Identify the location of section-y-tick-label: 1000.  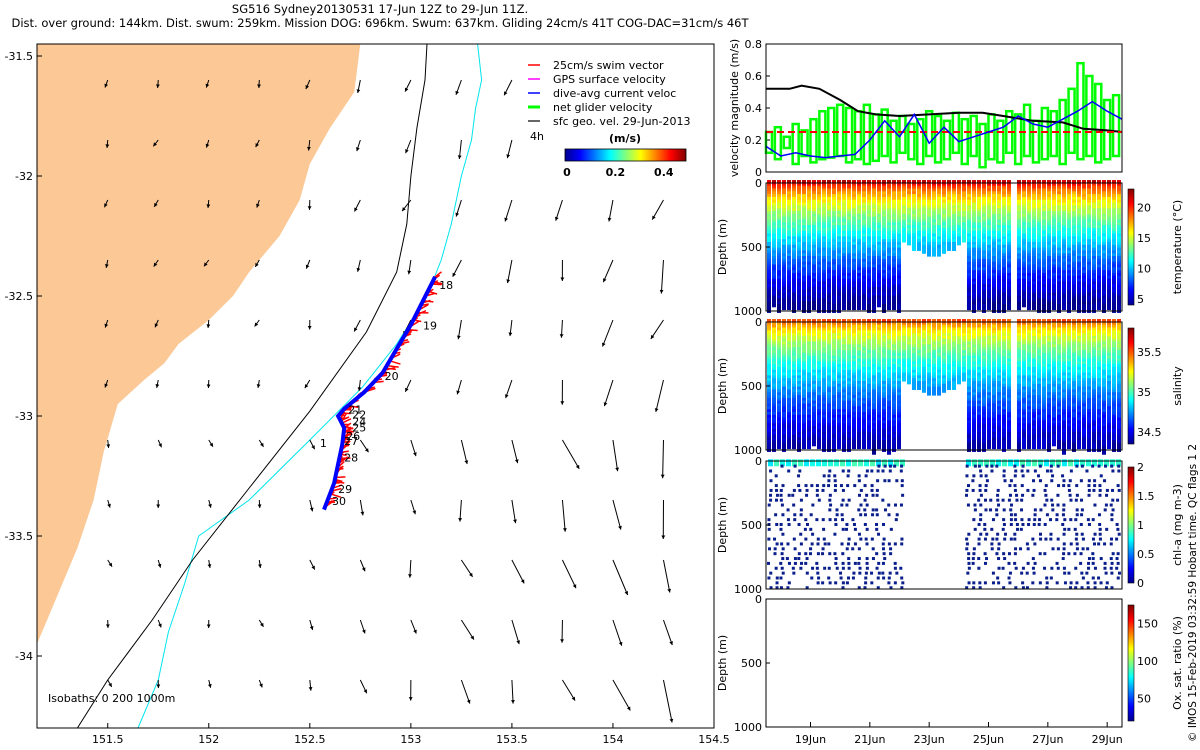
(748, 311).